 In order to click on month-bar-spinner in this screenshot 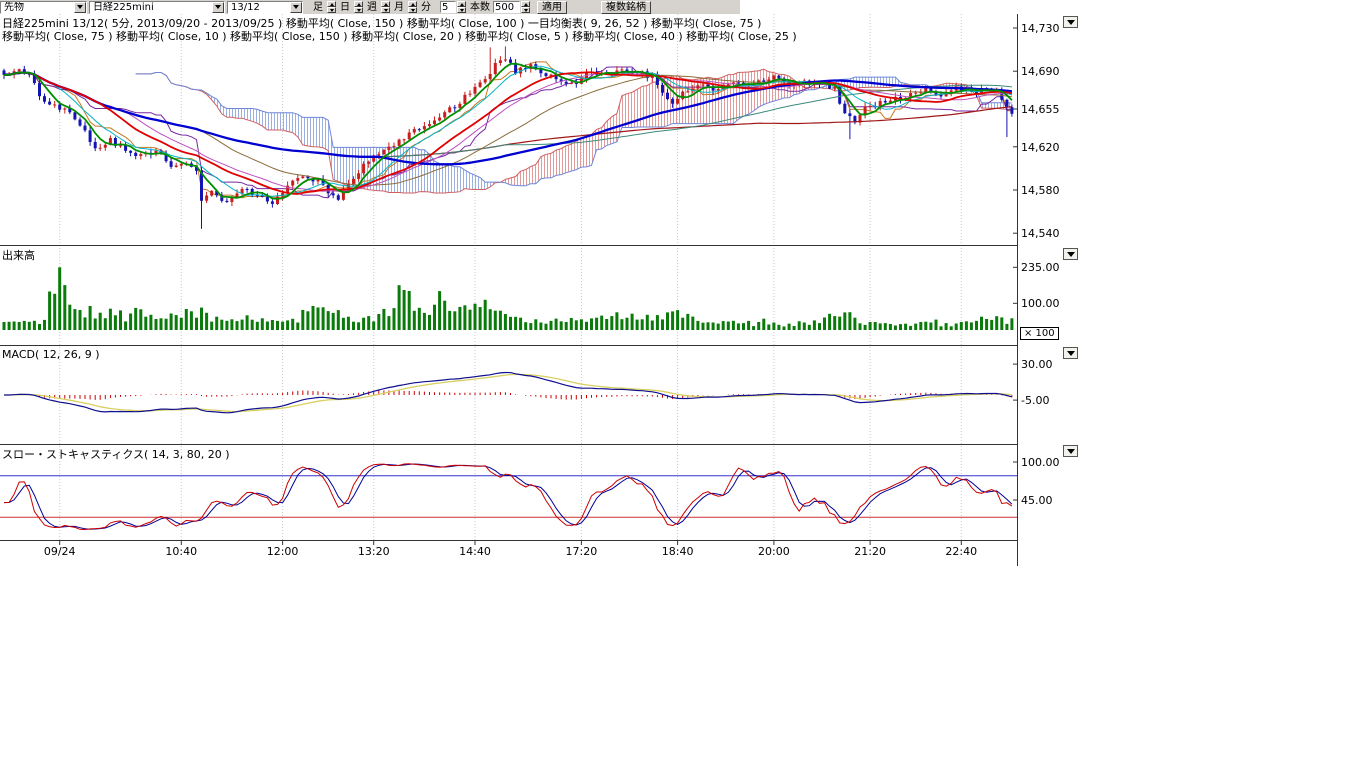, I will do `click(385, 7)`.